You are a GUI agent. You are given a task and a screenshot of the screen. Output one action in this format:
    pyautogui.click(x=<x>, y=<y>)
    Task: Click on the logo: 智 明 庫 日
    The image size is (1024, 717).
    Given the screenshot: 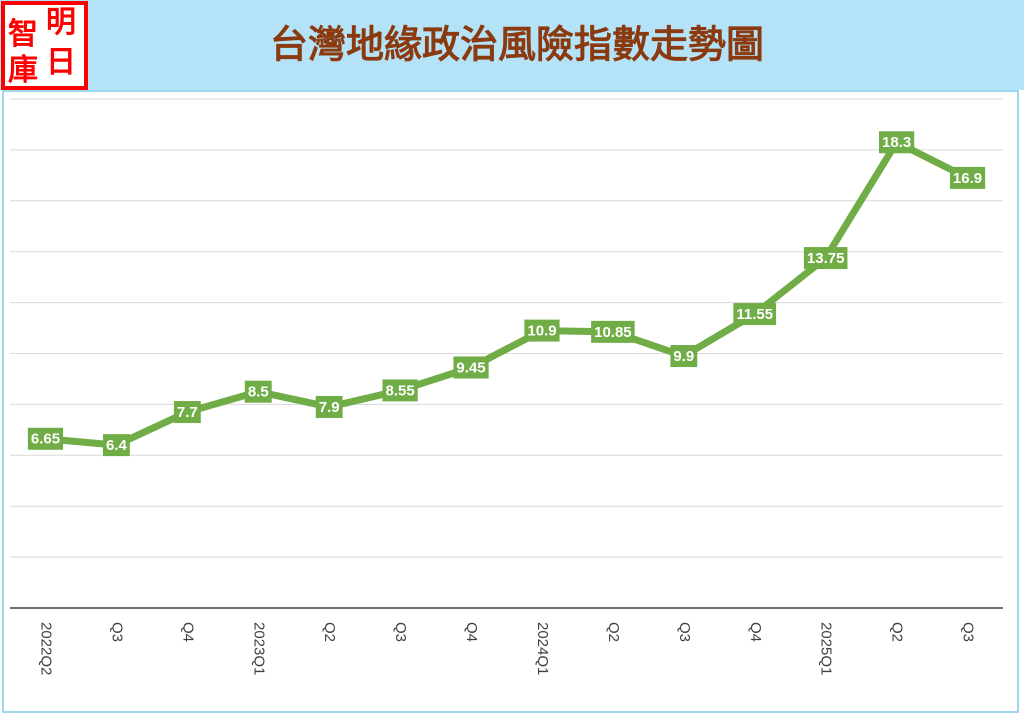 What is the action you would take?
    pyautogui.click(x=42, y=46)
    